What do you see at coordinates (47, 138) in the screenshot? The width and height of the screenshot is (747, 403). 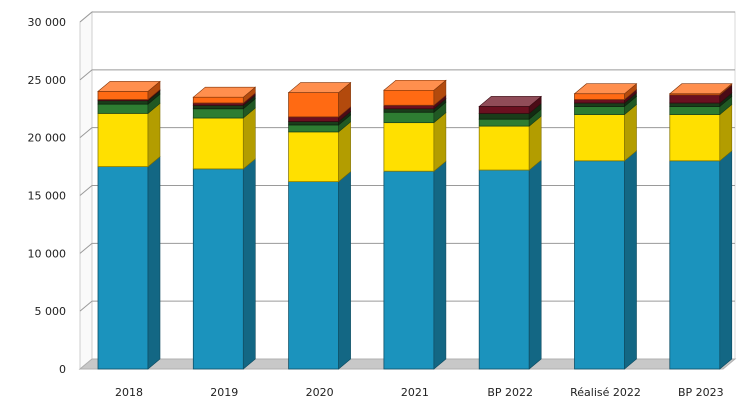 I see `y-tick-label: 20 000` at bounding box center [47, 138].